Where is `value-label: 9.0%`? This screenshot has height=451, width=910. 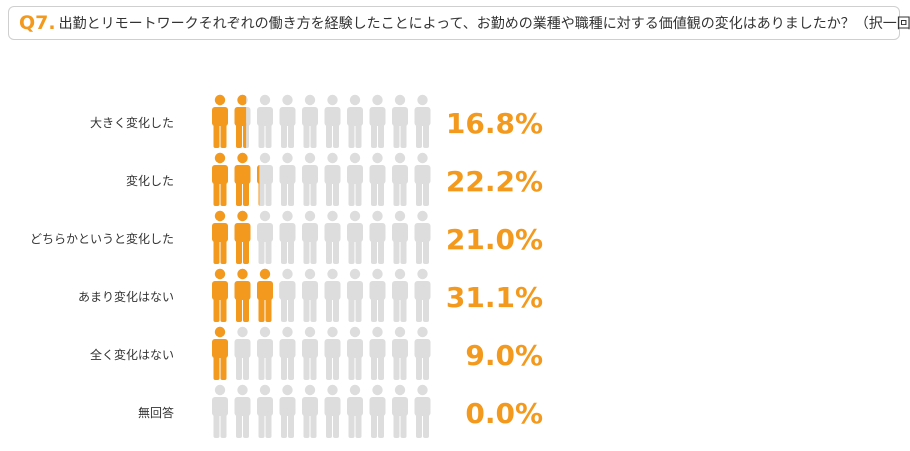
value-label: 9.0% is located at coordinates (504, 355).